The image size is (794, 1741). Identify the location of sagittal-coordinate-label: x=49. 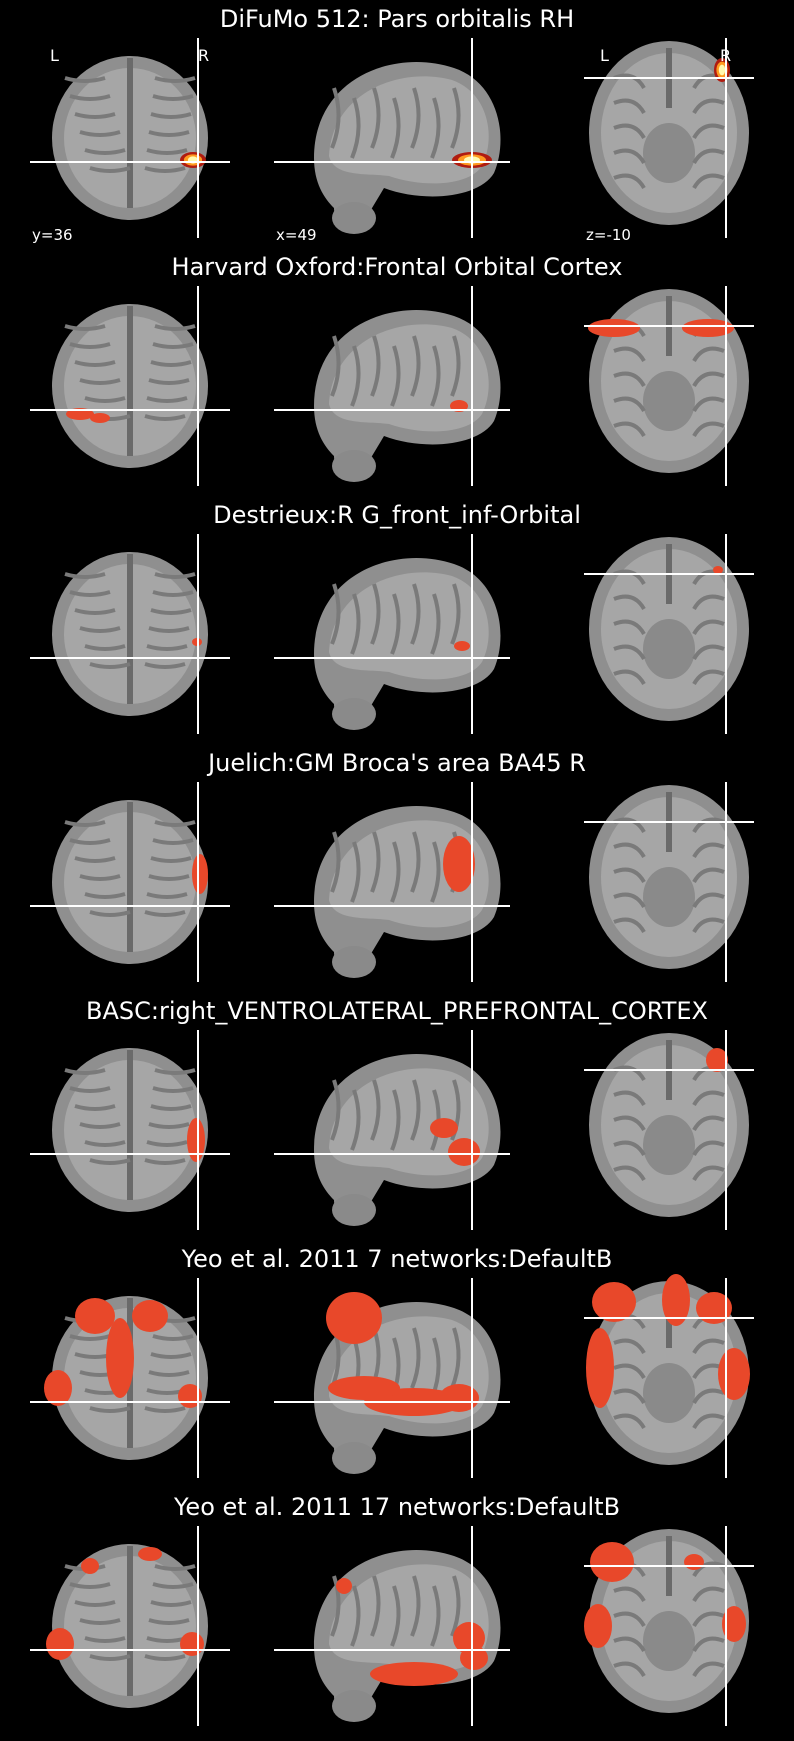
(296, 235).